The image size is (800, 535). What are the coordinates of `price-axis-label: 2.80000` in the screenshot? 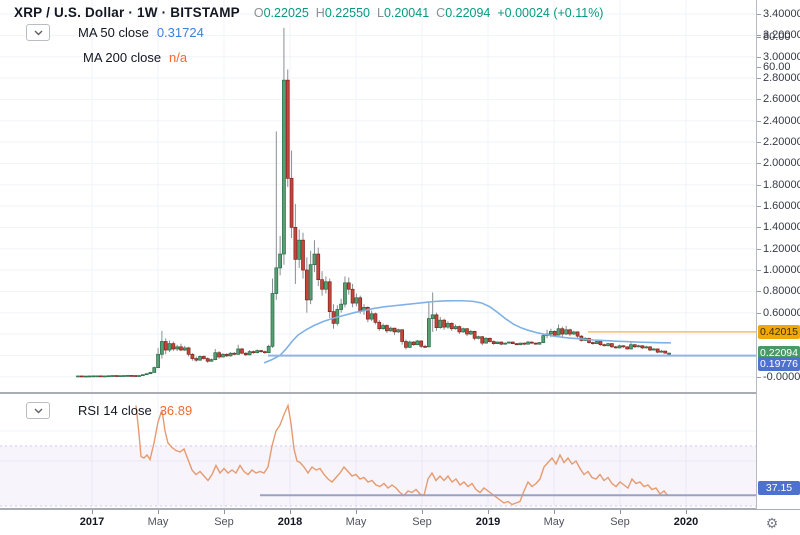 It's located at (781, 78).